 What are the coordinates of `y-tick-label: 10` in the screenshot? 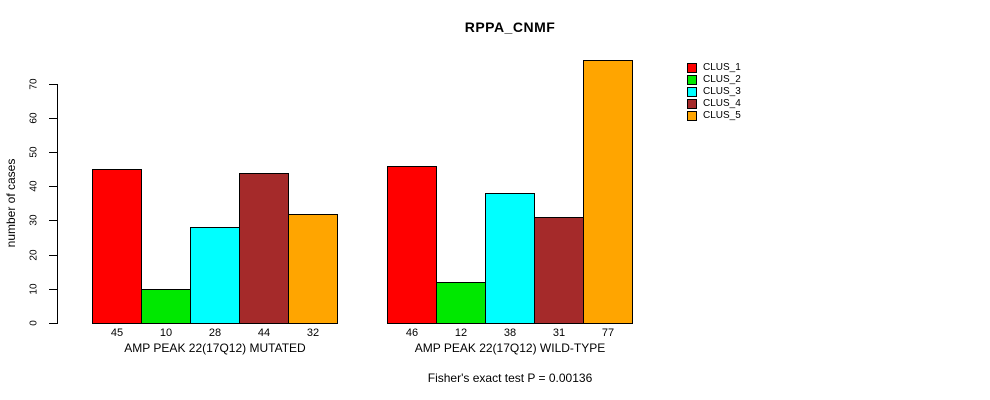 It's located at (34, 289).